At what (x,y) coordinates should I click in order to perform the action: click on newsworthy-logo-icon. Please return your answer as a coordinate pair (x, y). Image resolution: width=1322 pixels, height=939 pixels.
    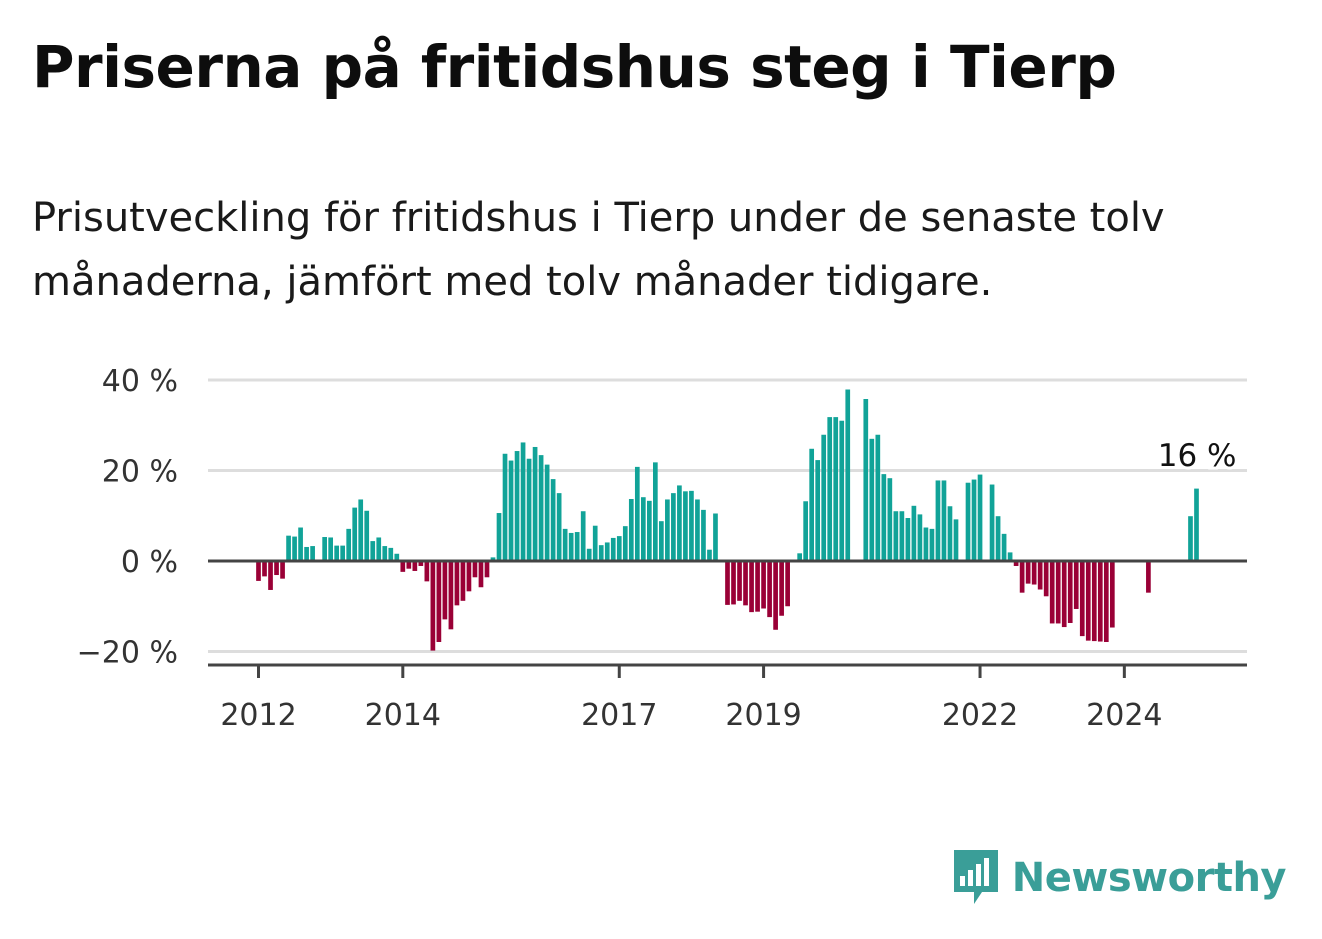
    Looking at the image, I should click on (975, 877).